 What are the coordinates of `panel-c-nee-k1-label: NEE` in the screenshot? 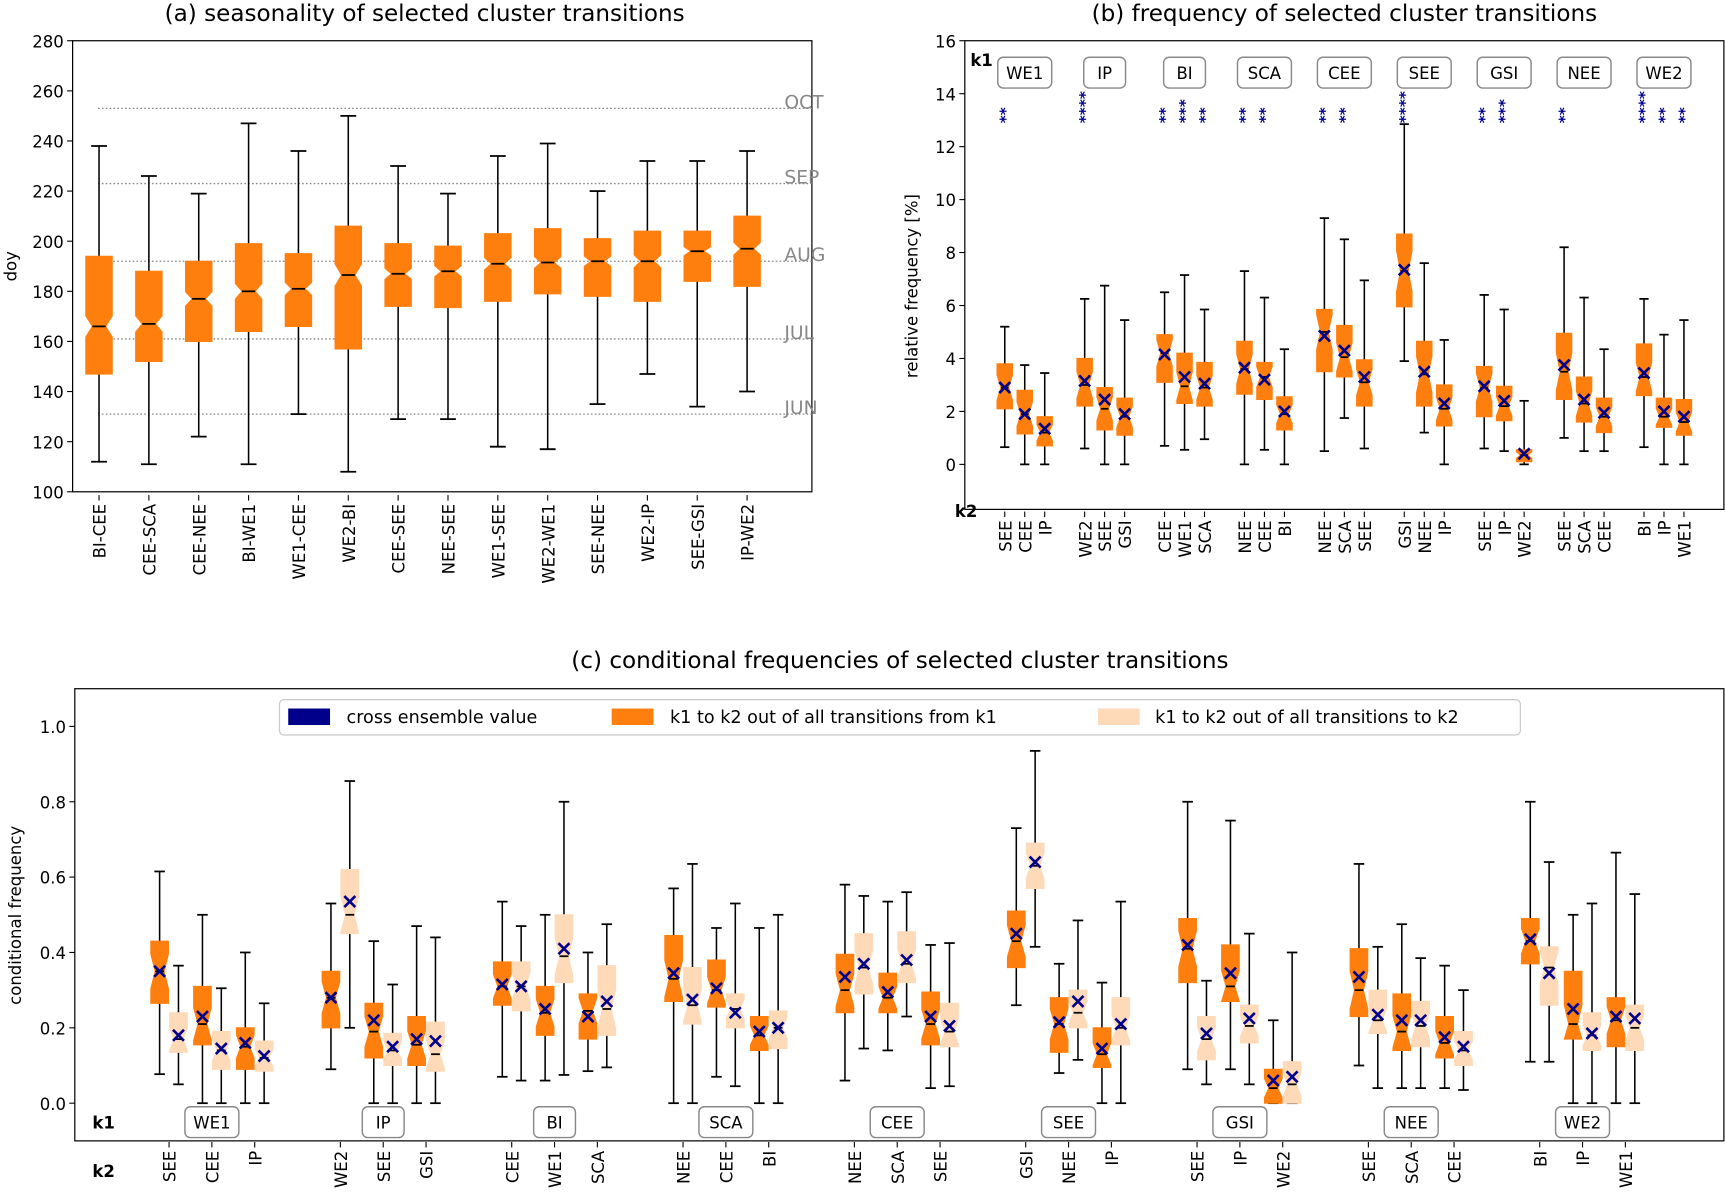 It's located at (1411, 1123).